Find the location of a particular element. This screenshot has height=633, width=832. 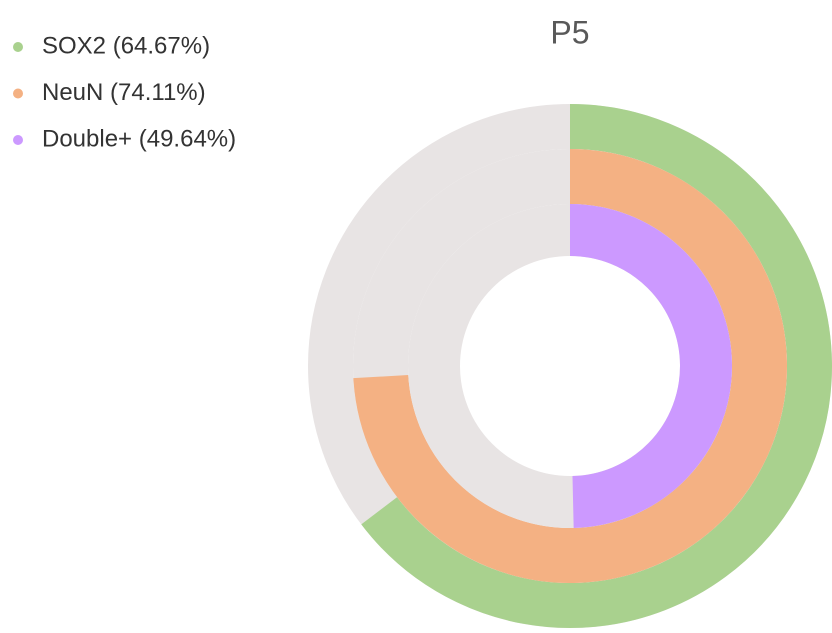

legend-label: SOX2 (64.67%) is located at coordinates (126, 45).